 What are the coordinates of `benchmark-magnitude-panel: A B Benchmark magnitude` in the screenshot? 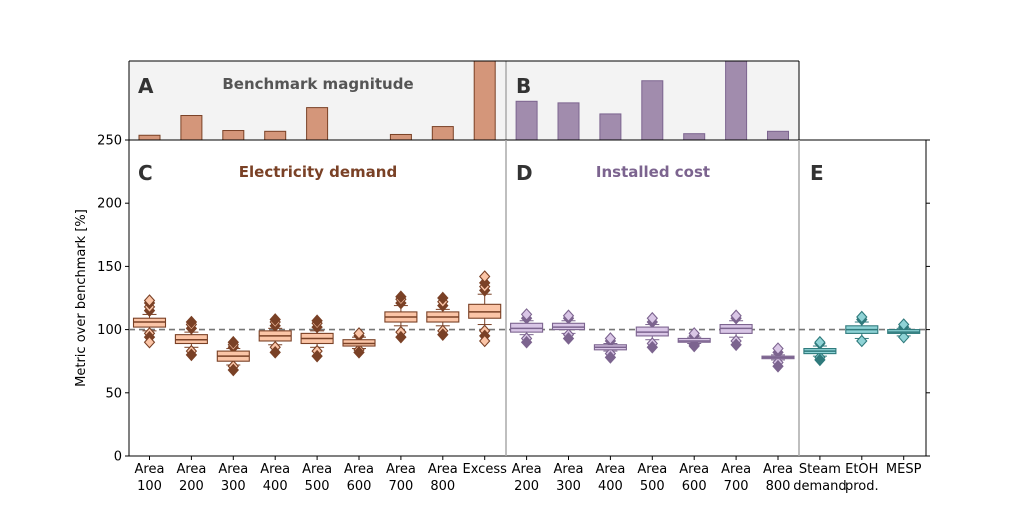 It's located at (464, 100).